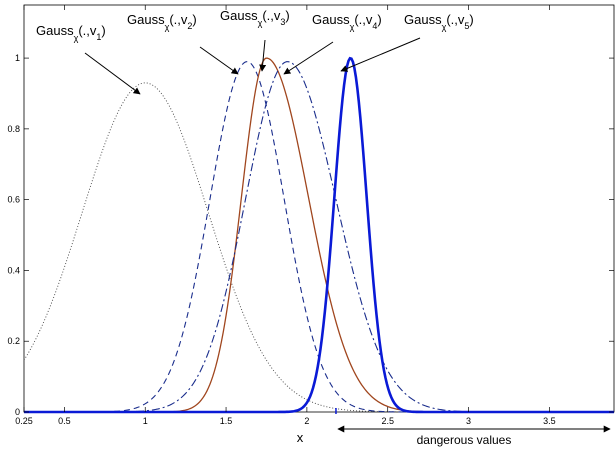  What do you see at coordinates (13, 129) in the screenshot?
I see `y-tick-label: 0.8` at bounding box center [13, 129].